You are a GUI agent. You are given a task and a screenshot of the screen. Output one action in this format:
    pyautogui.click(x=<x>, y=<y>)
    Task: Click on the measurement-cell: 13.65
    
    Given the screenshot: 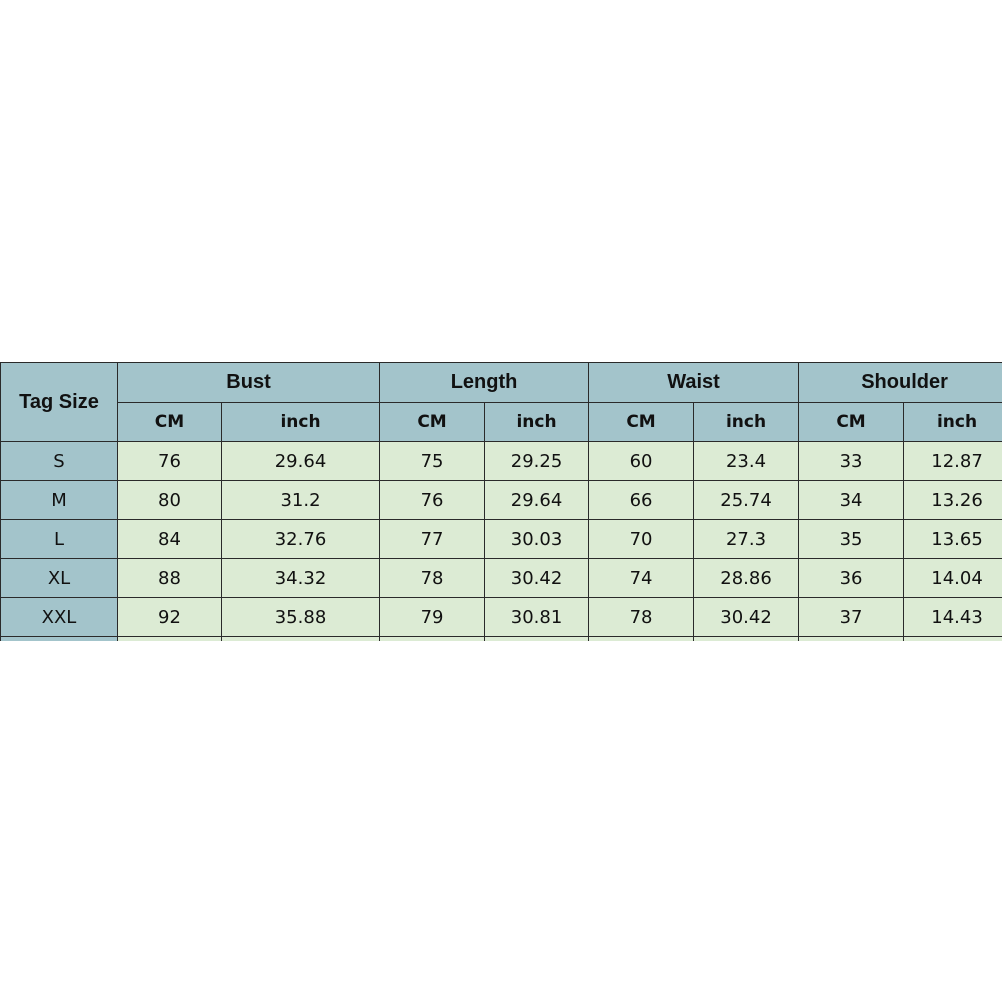 What is the action you would take?
    pyautogui.click(x=952, y=539)
    